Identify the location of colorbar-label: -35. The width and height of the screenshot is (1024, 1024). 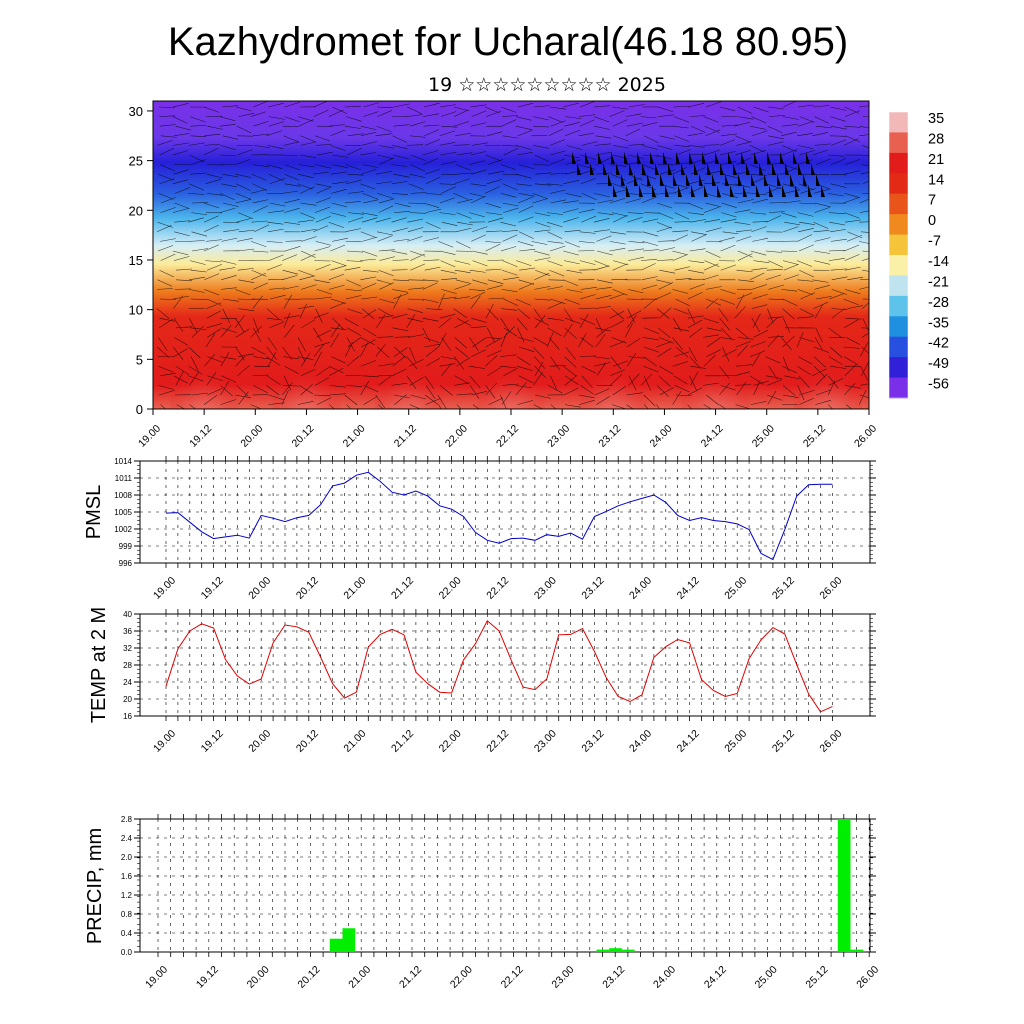
(938, 323).